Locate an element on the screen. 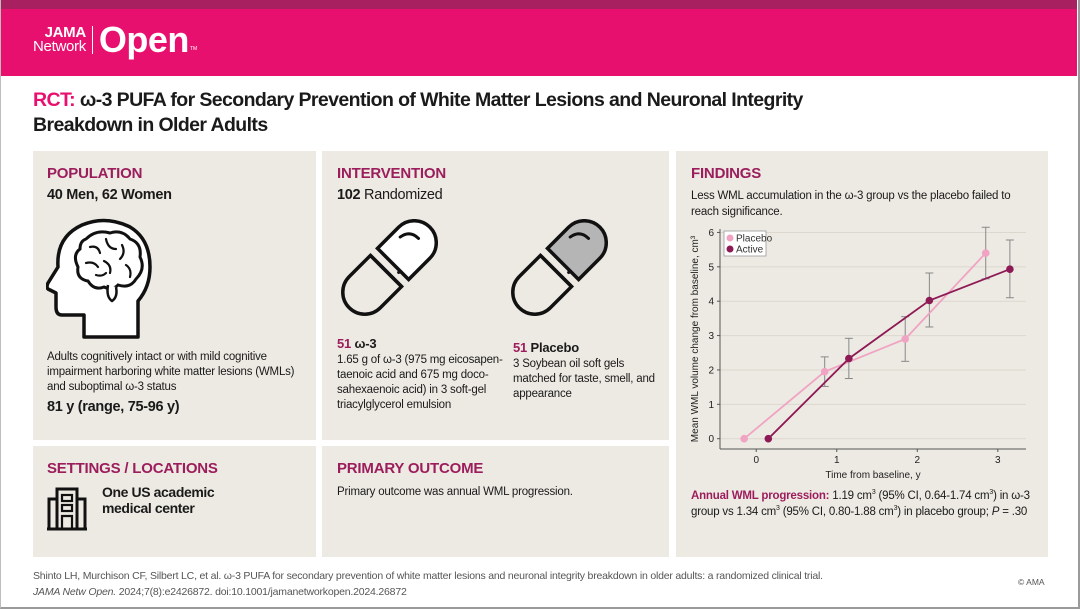 The image size is (1080, 609). settings-location: One US academic medical center is located at coordinates (158, 500).